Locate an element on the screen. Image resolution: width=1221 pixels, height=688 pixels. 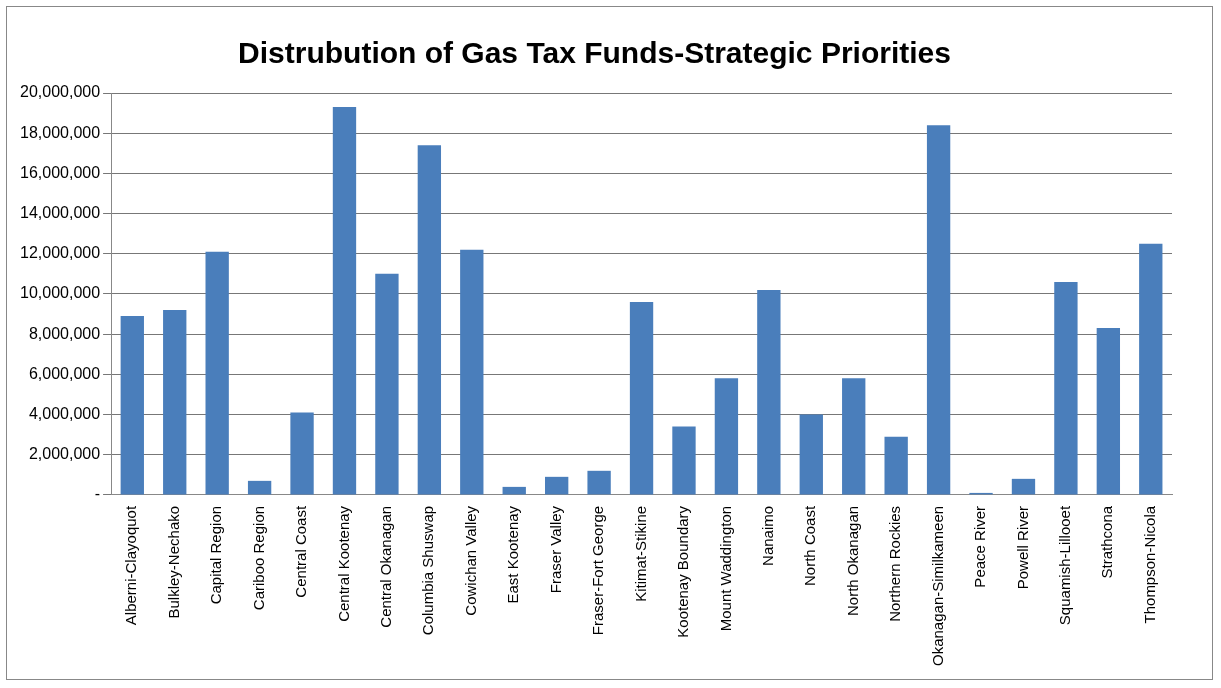
x-tick-label: Squamish-Lillooet is located at coordinates (1065, 565).